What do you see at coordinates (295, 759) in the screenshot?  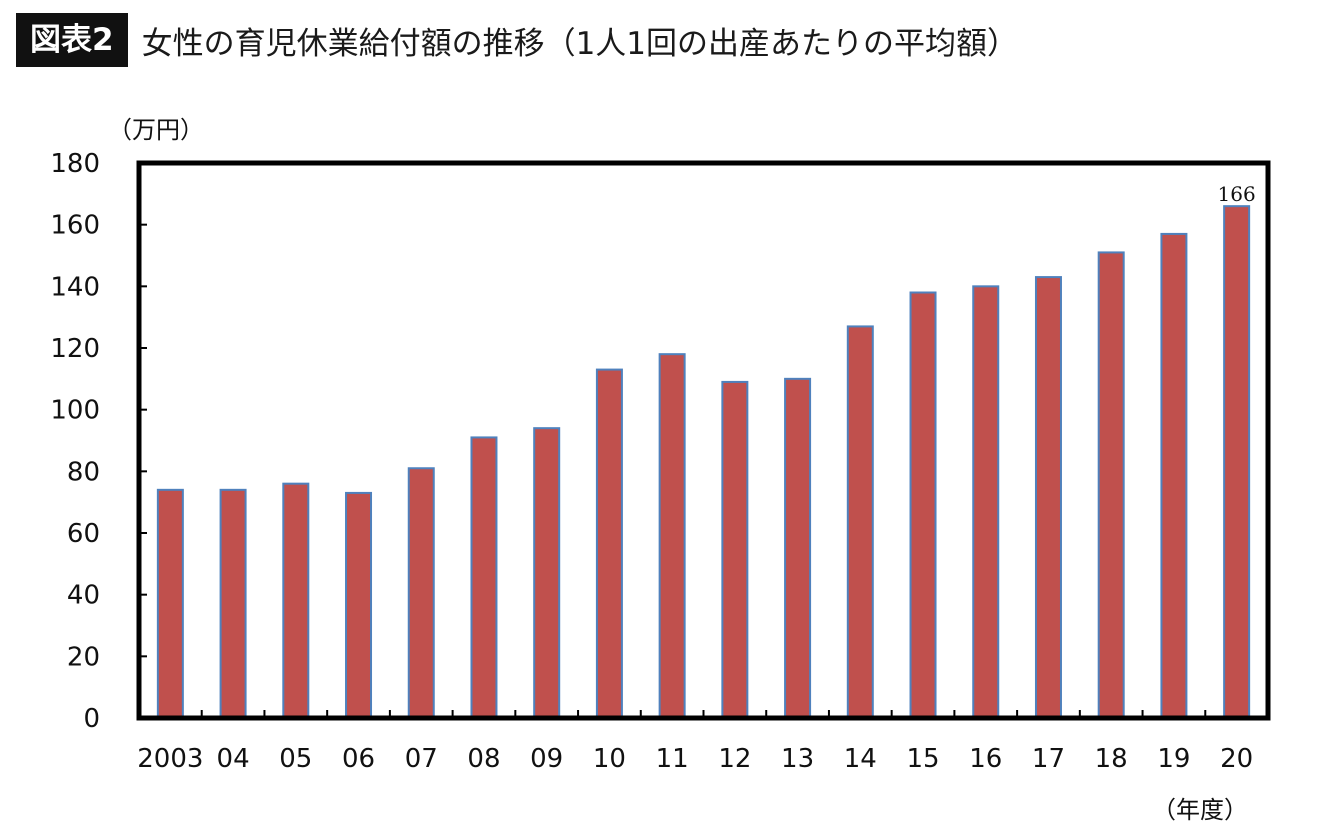 I see `x-tick-label: 05` at bounding box center [295, 759].